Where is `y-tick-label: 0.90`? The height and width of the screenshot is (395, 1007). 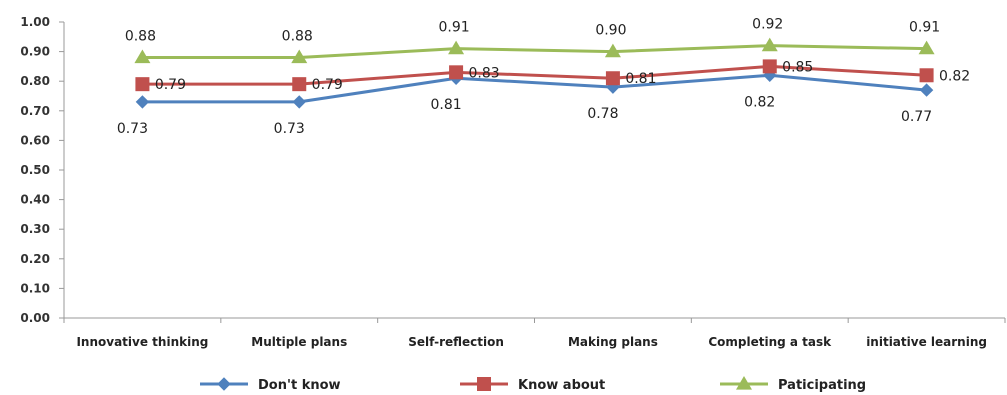 y-tick-label: 0.90 is located at coordinates (35, 52).